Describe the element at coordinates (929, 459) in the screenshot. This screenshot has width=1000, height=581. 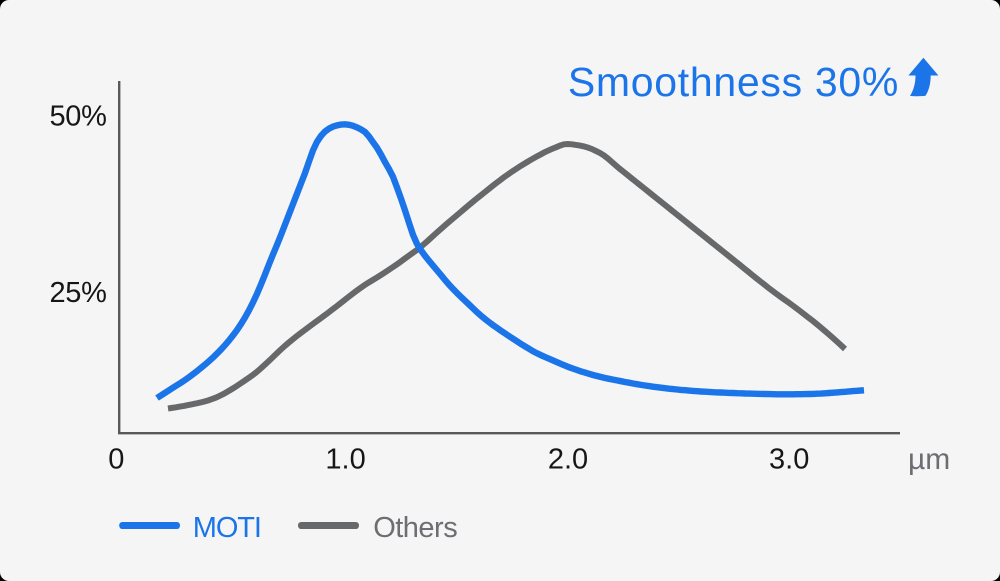
I see `svg-text: µm` at that location.